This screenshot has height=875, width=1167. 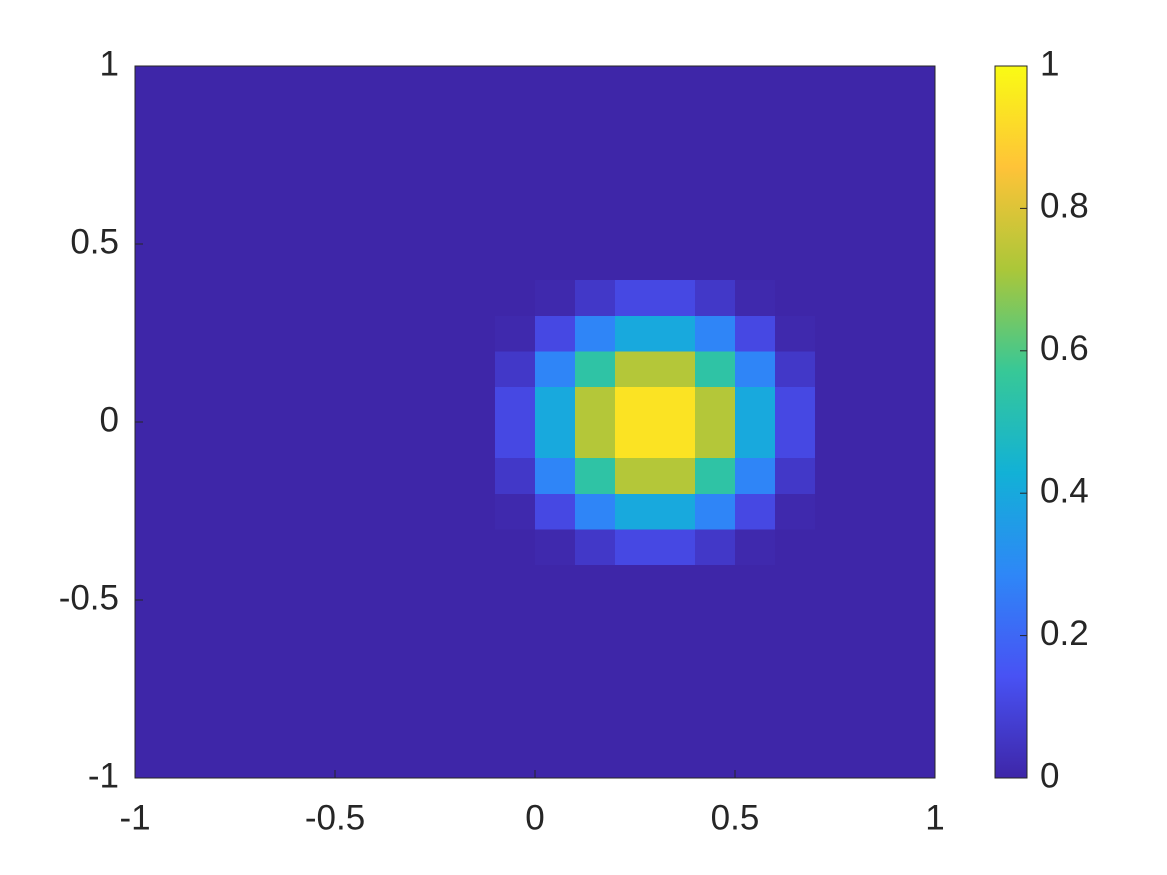 What do you see at coordinates (134, 817) in the screenshot?
I see `x-tick-label: -1` at bounding box center [134, 817].